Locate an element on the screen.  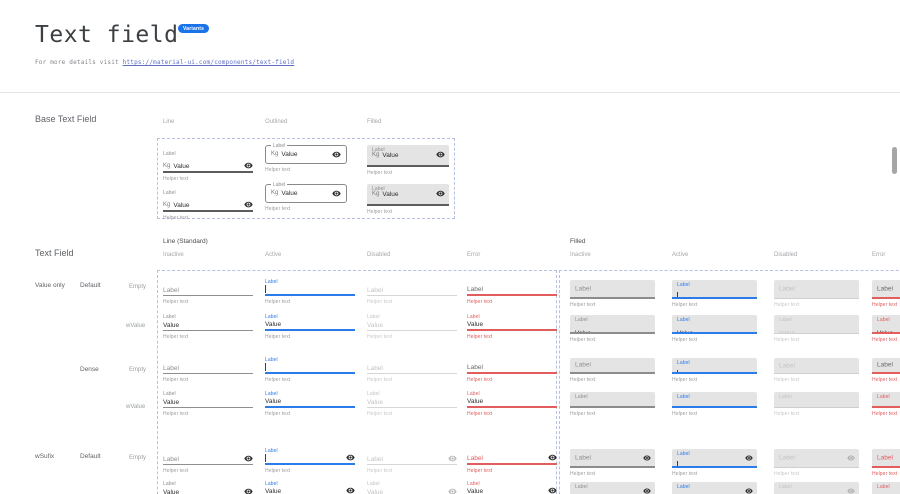
text-field-filled-disabled: Label Value Helper text is located at coordinates (816, 404).